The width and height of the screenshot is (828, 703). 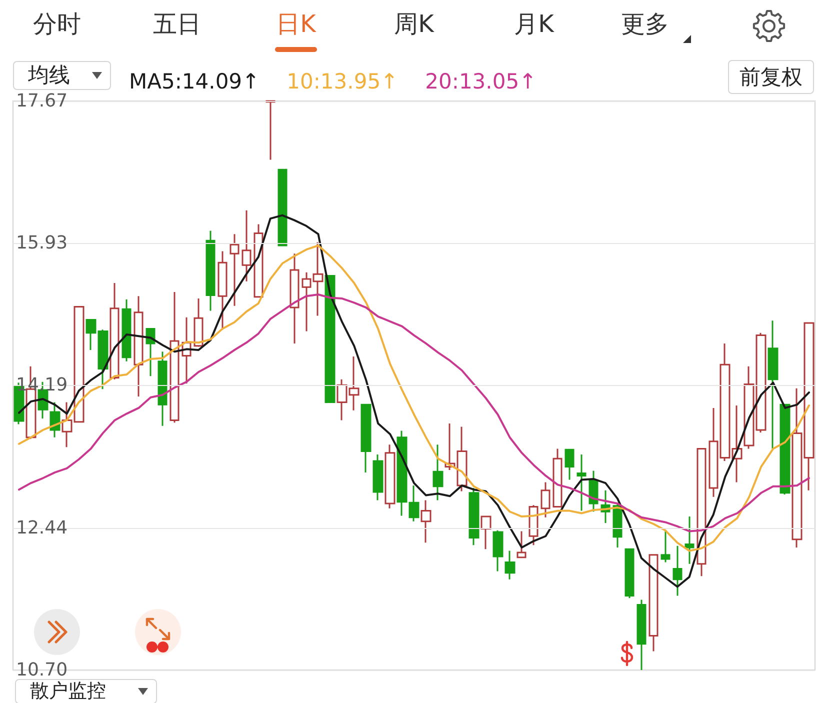 I want to click on tab-label: 分时, so click(x=57, y=24).